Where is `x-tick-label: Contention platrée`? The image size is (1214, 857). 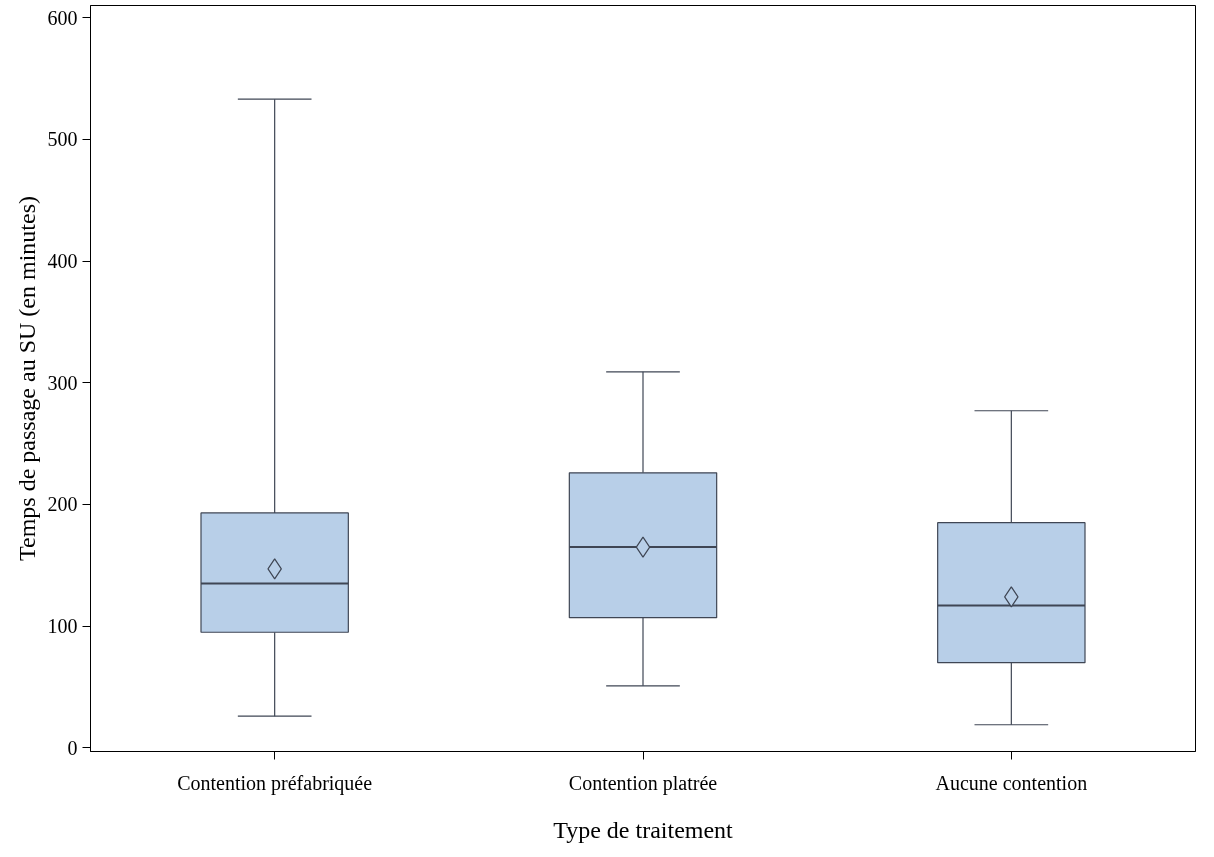
x-tick-label: Contention platrée is located at coordinates (643, 783).